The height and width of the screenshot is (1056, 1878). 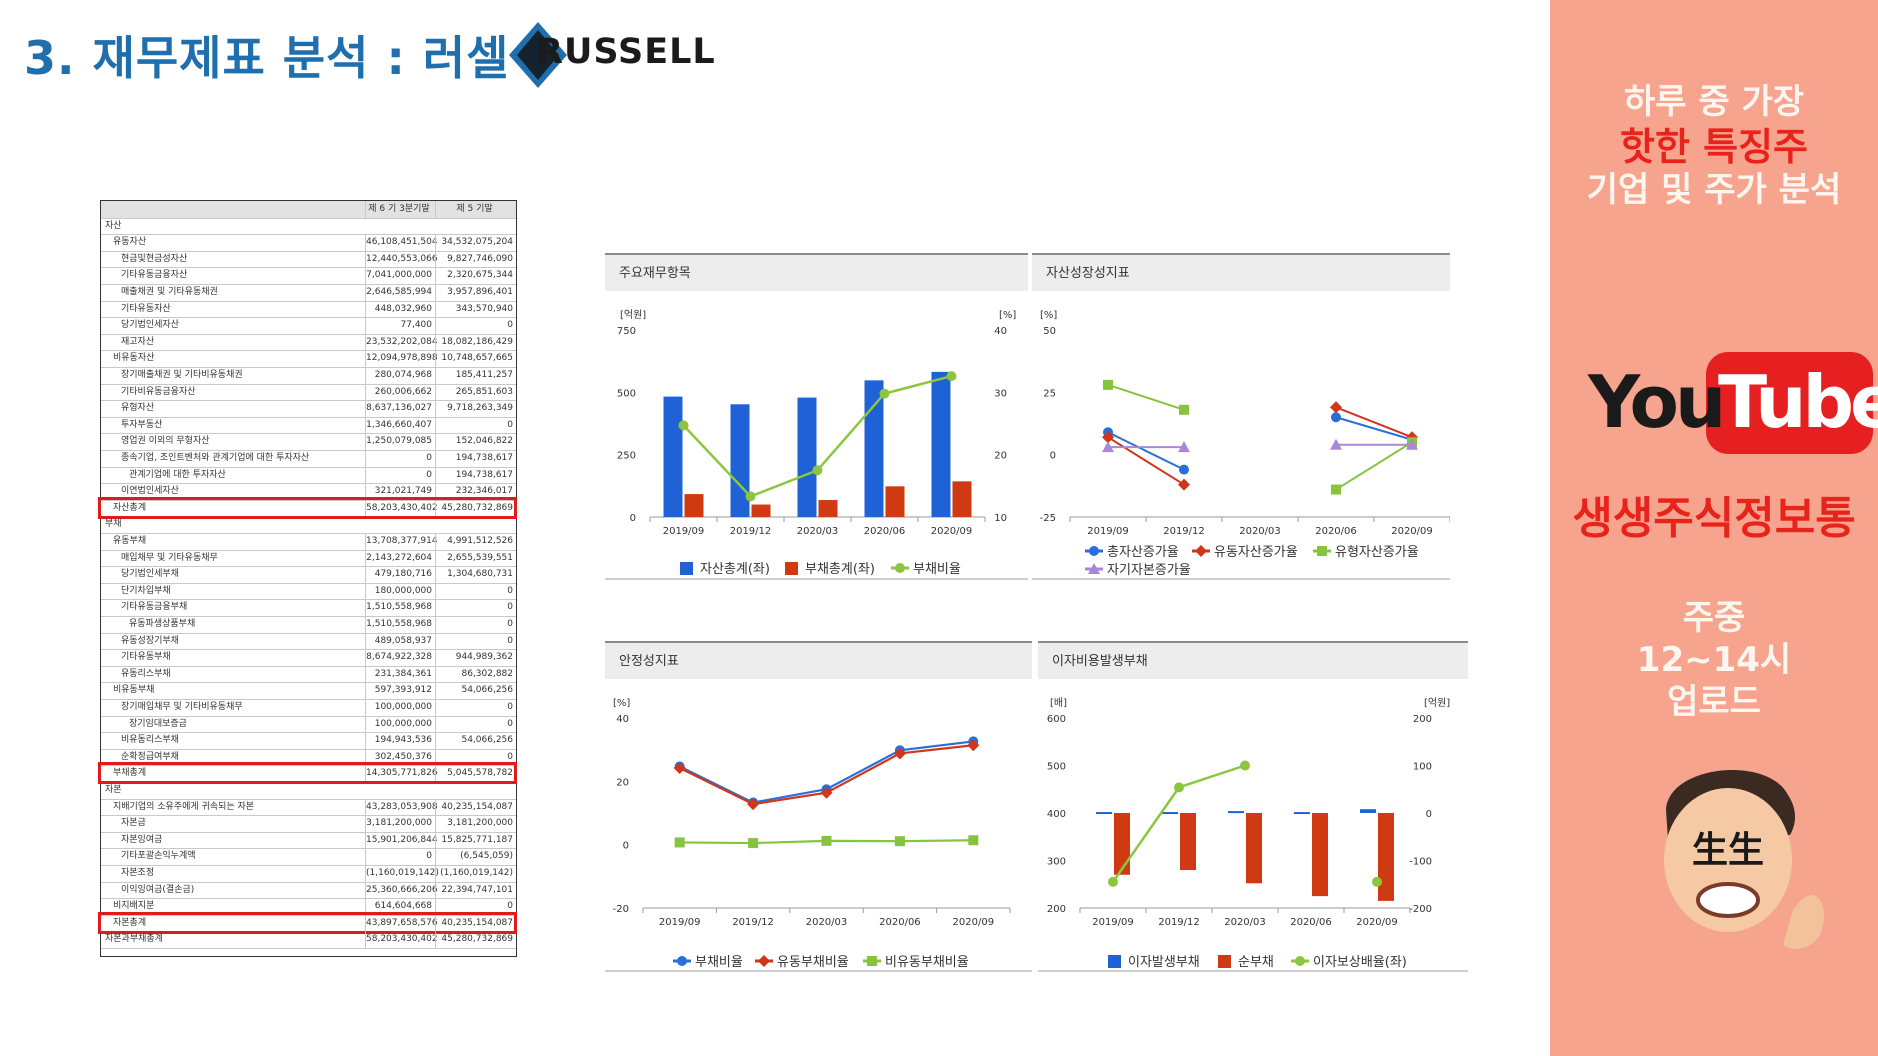 What do you see at coordinates (308, 525) in the screenshot?
I see `table-row: 부채` at bounding box center [308, 525].